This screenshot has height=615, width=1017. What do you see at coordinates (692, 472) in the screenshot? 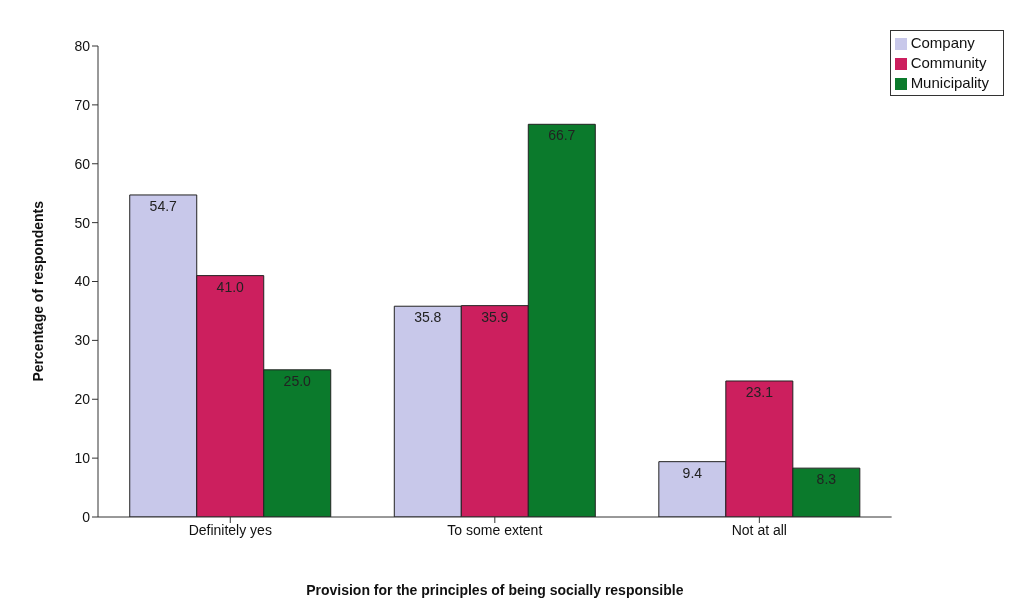
I see `data-label: 9.4` at bounding box center [692, 472].